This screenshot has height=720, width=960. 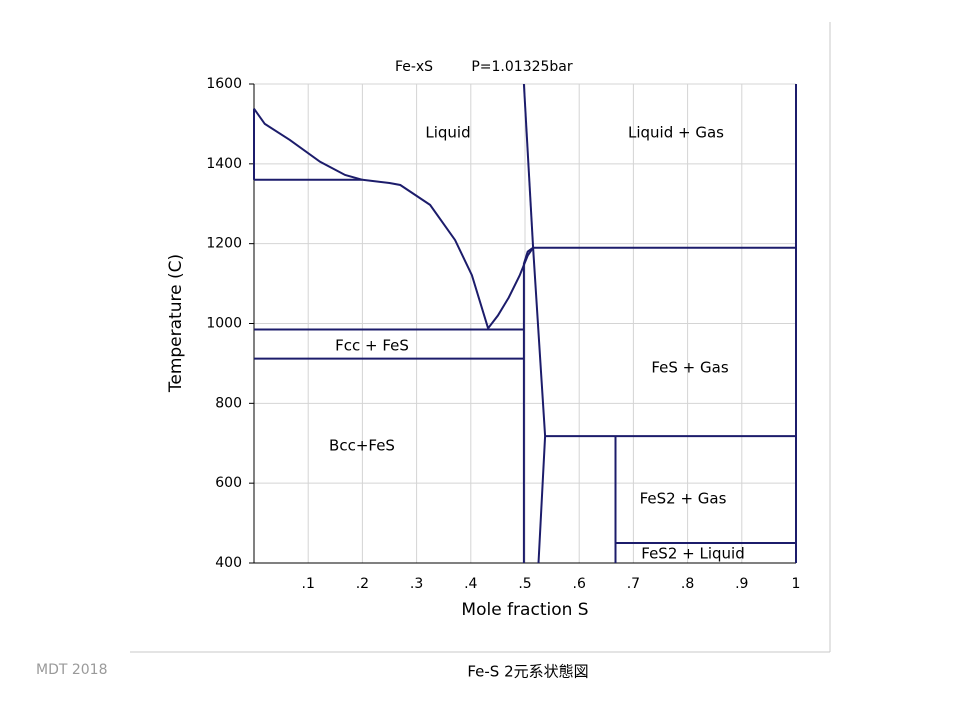 What do you see at coordinates (72, 670) in the screenshot?
I see `footer-note: MDT 2018` at bounding box center [72, 670].